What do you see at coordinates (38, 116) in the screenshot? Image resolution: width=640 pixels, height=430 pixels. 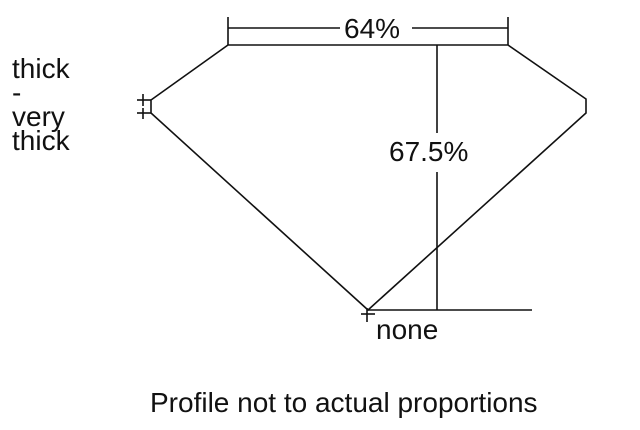 I see `girdle-label-line: very` at bounding box center [38, 116].